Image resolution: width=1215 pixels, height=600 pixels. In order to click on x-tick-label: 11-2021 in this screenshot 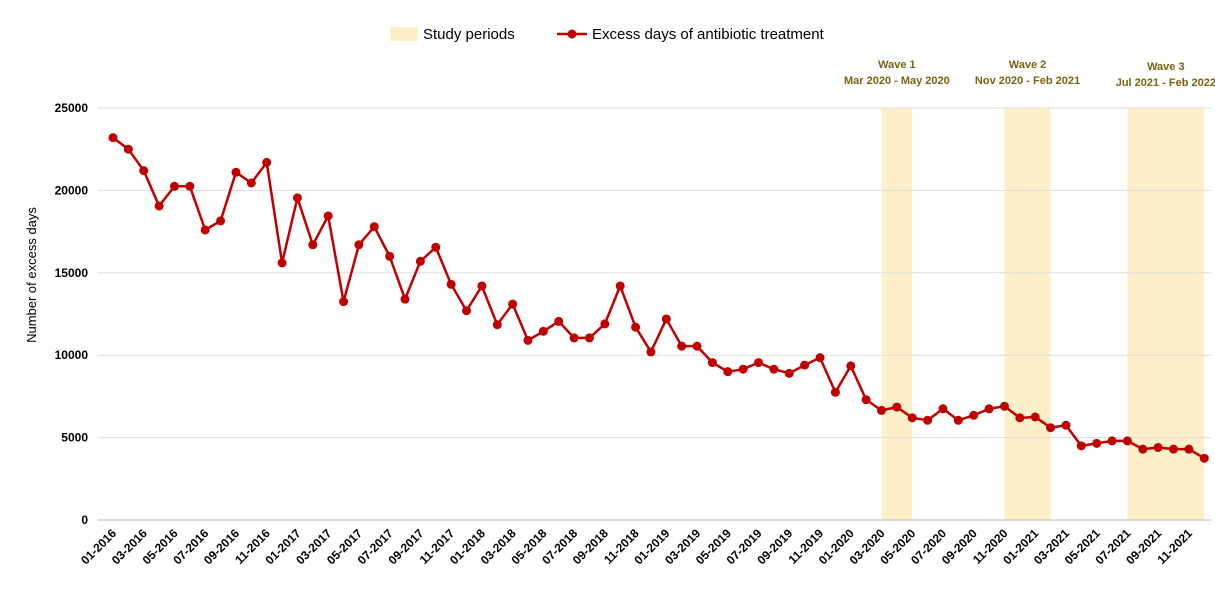, I will do `click(1174, 546)`.